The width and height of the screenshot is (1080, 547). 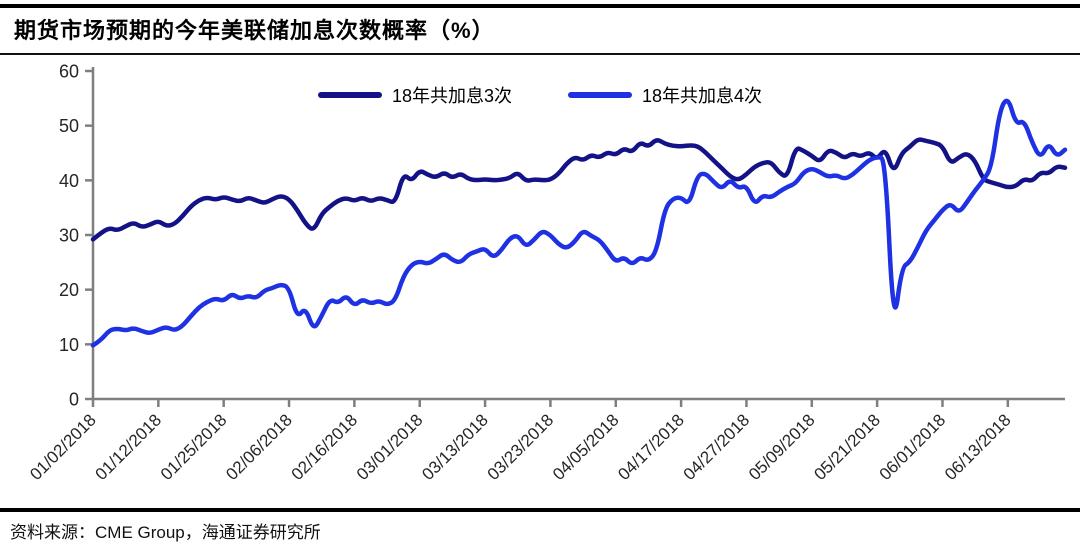 I want to click on legend-line-swatch-3-hikes, so click(x=349, y=95).